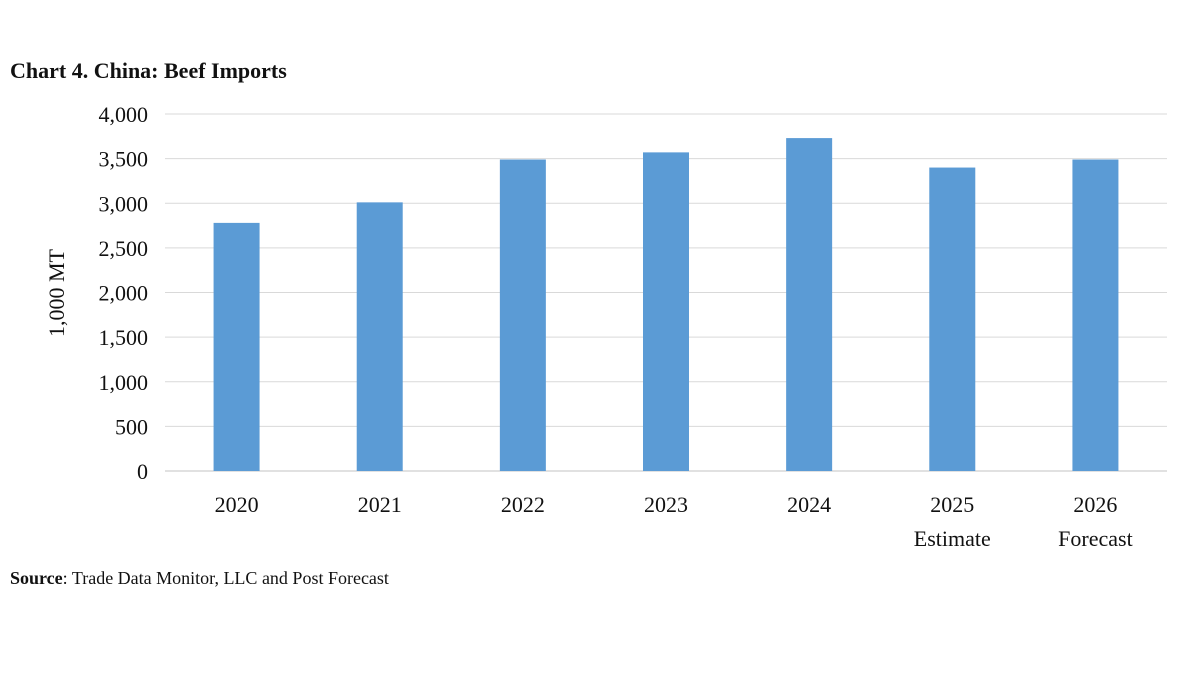 The height and width of the screenshot is (675, 1200). I want to click on x-tick-label: 2023, so click(666, 504).